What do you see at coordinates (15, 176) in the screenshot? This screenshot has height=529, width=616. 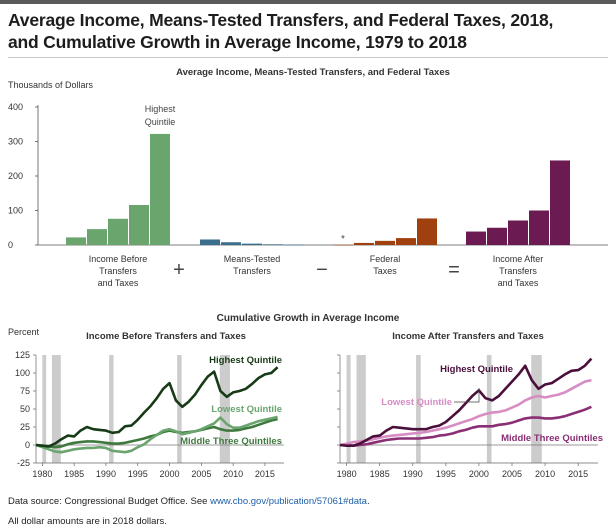 I see `bar-y-tick-label: 200` at bounding box center [15, 176].